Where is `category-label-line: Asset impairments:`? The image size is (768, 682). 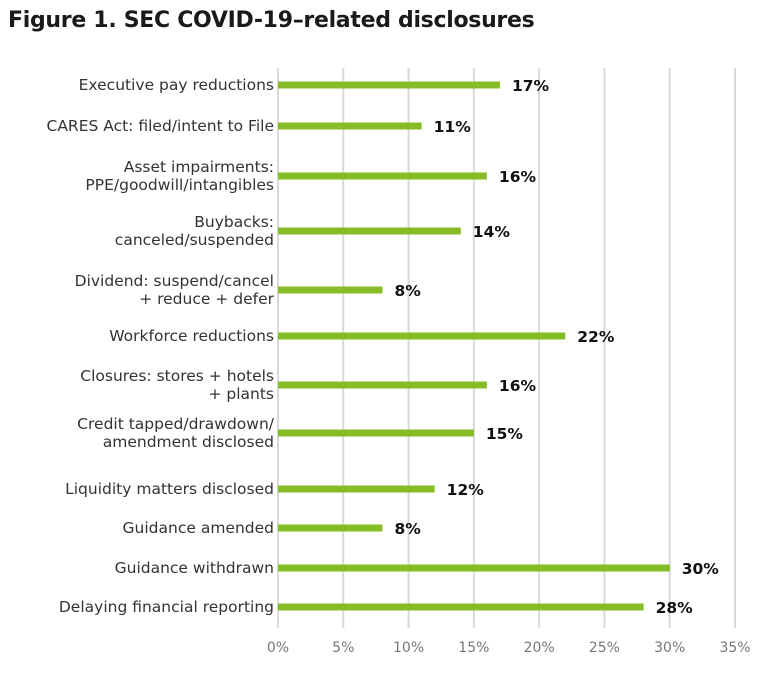 category-label-line: Asset impairments: is located at coordinates (199, 167).